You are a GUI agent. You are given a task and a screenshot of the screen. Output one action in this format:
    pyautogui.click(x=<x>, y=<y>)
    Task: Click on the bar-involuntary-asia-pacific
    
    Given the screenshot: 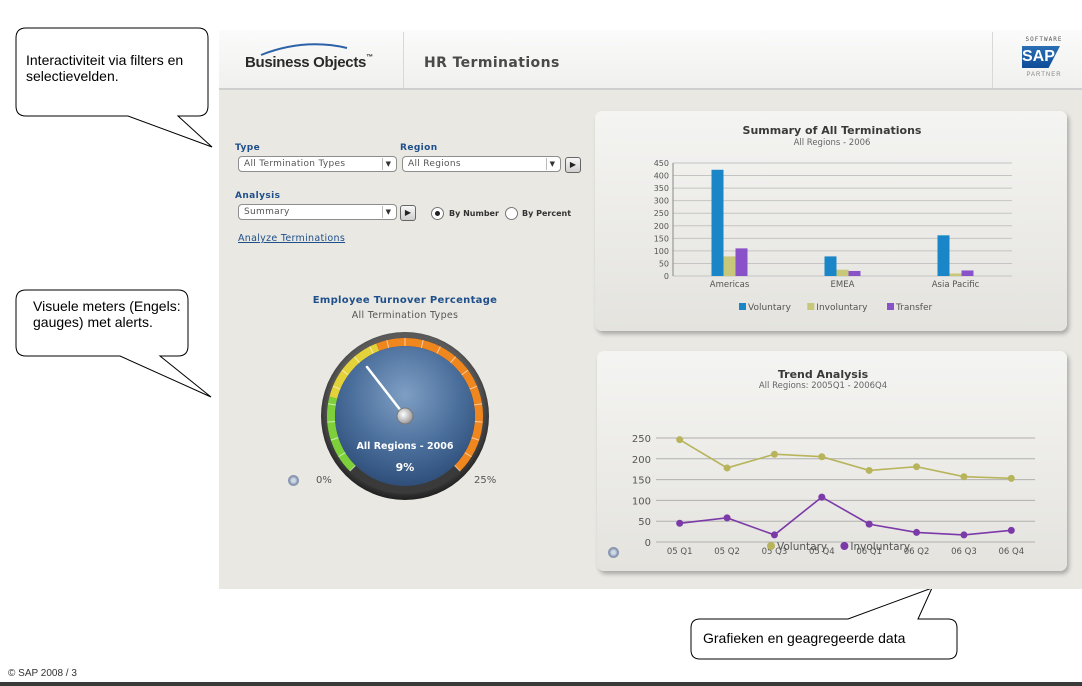 What is the action you would take?
    pyautogui.click(x=955, y=274)
    